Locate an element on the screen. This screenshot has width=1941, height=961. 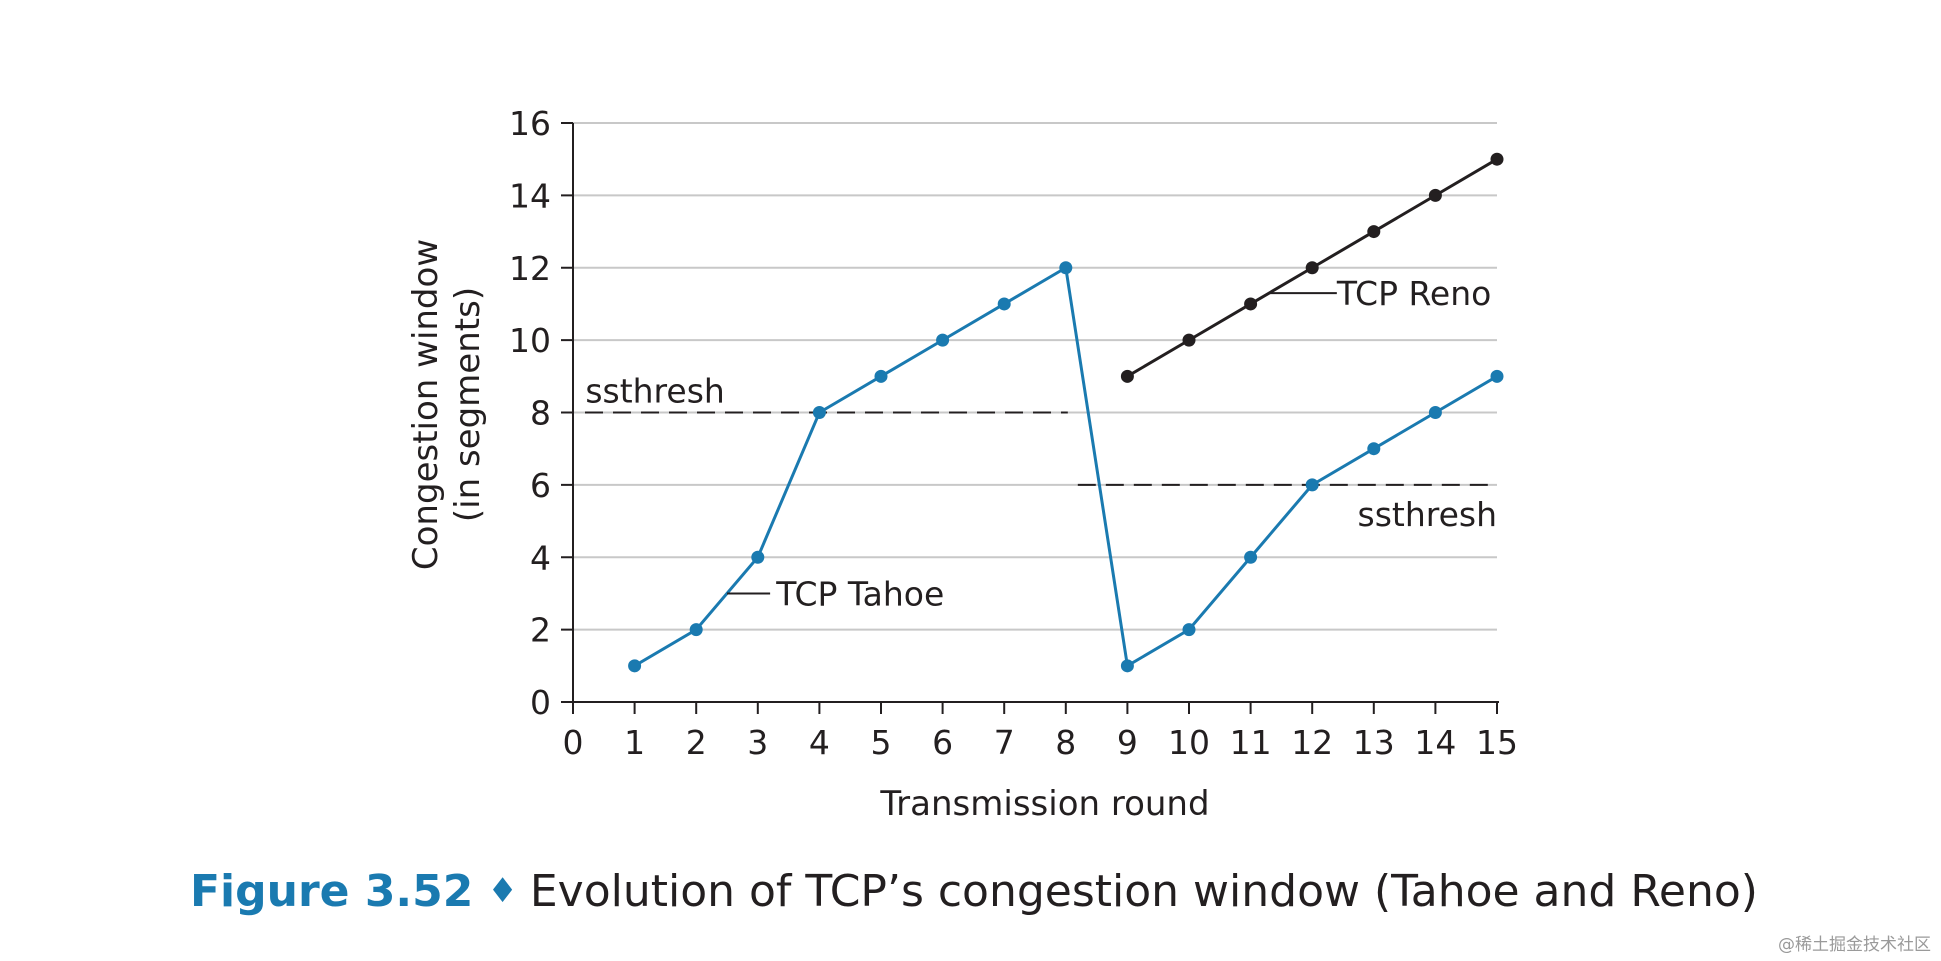
x-tick-label-13: 13 is located at coordinates (1374, 742).